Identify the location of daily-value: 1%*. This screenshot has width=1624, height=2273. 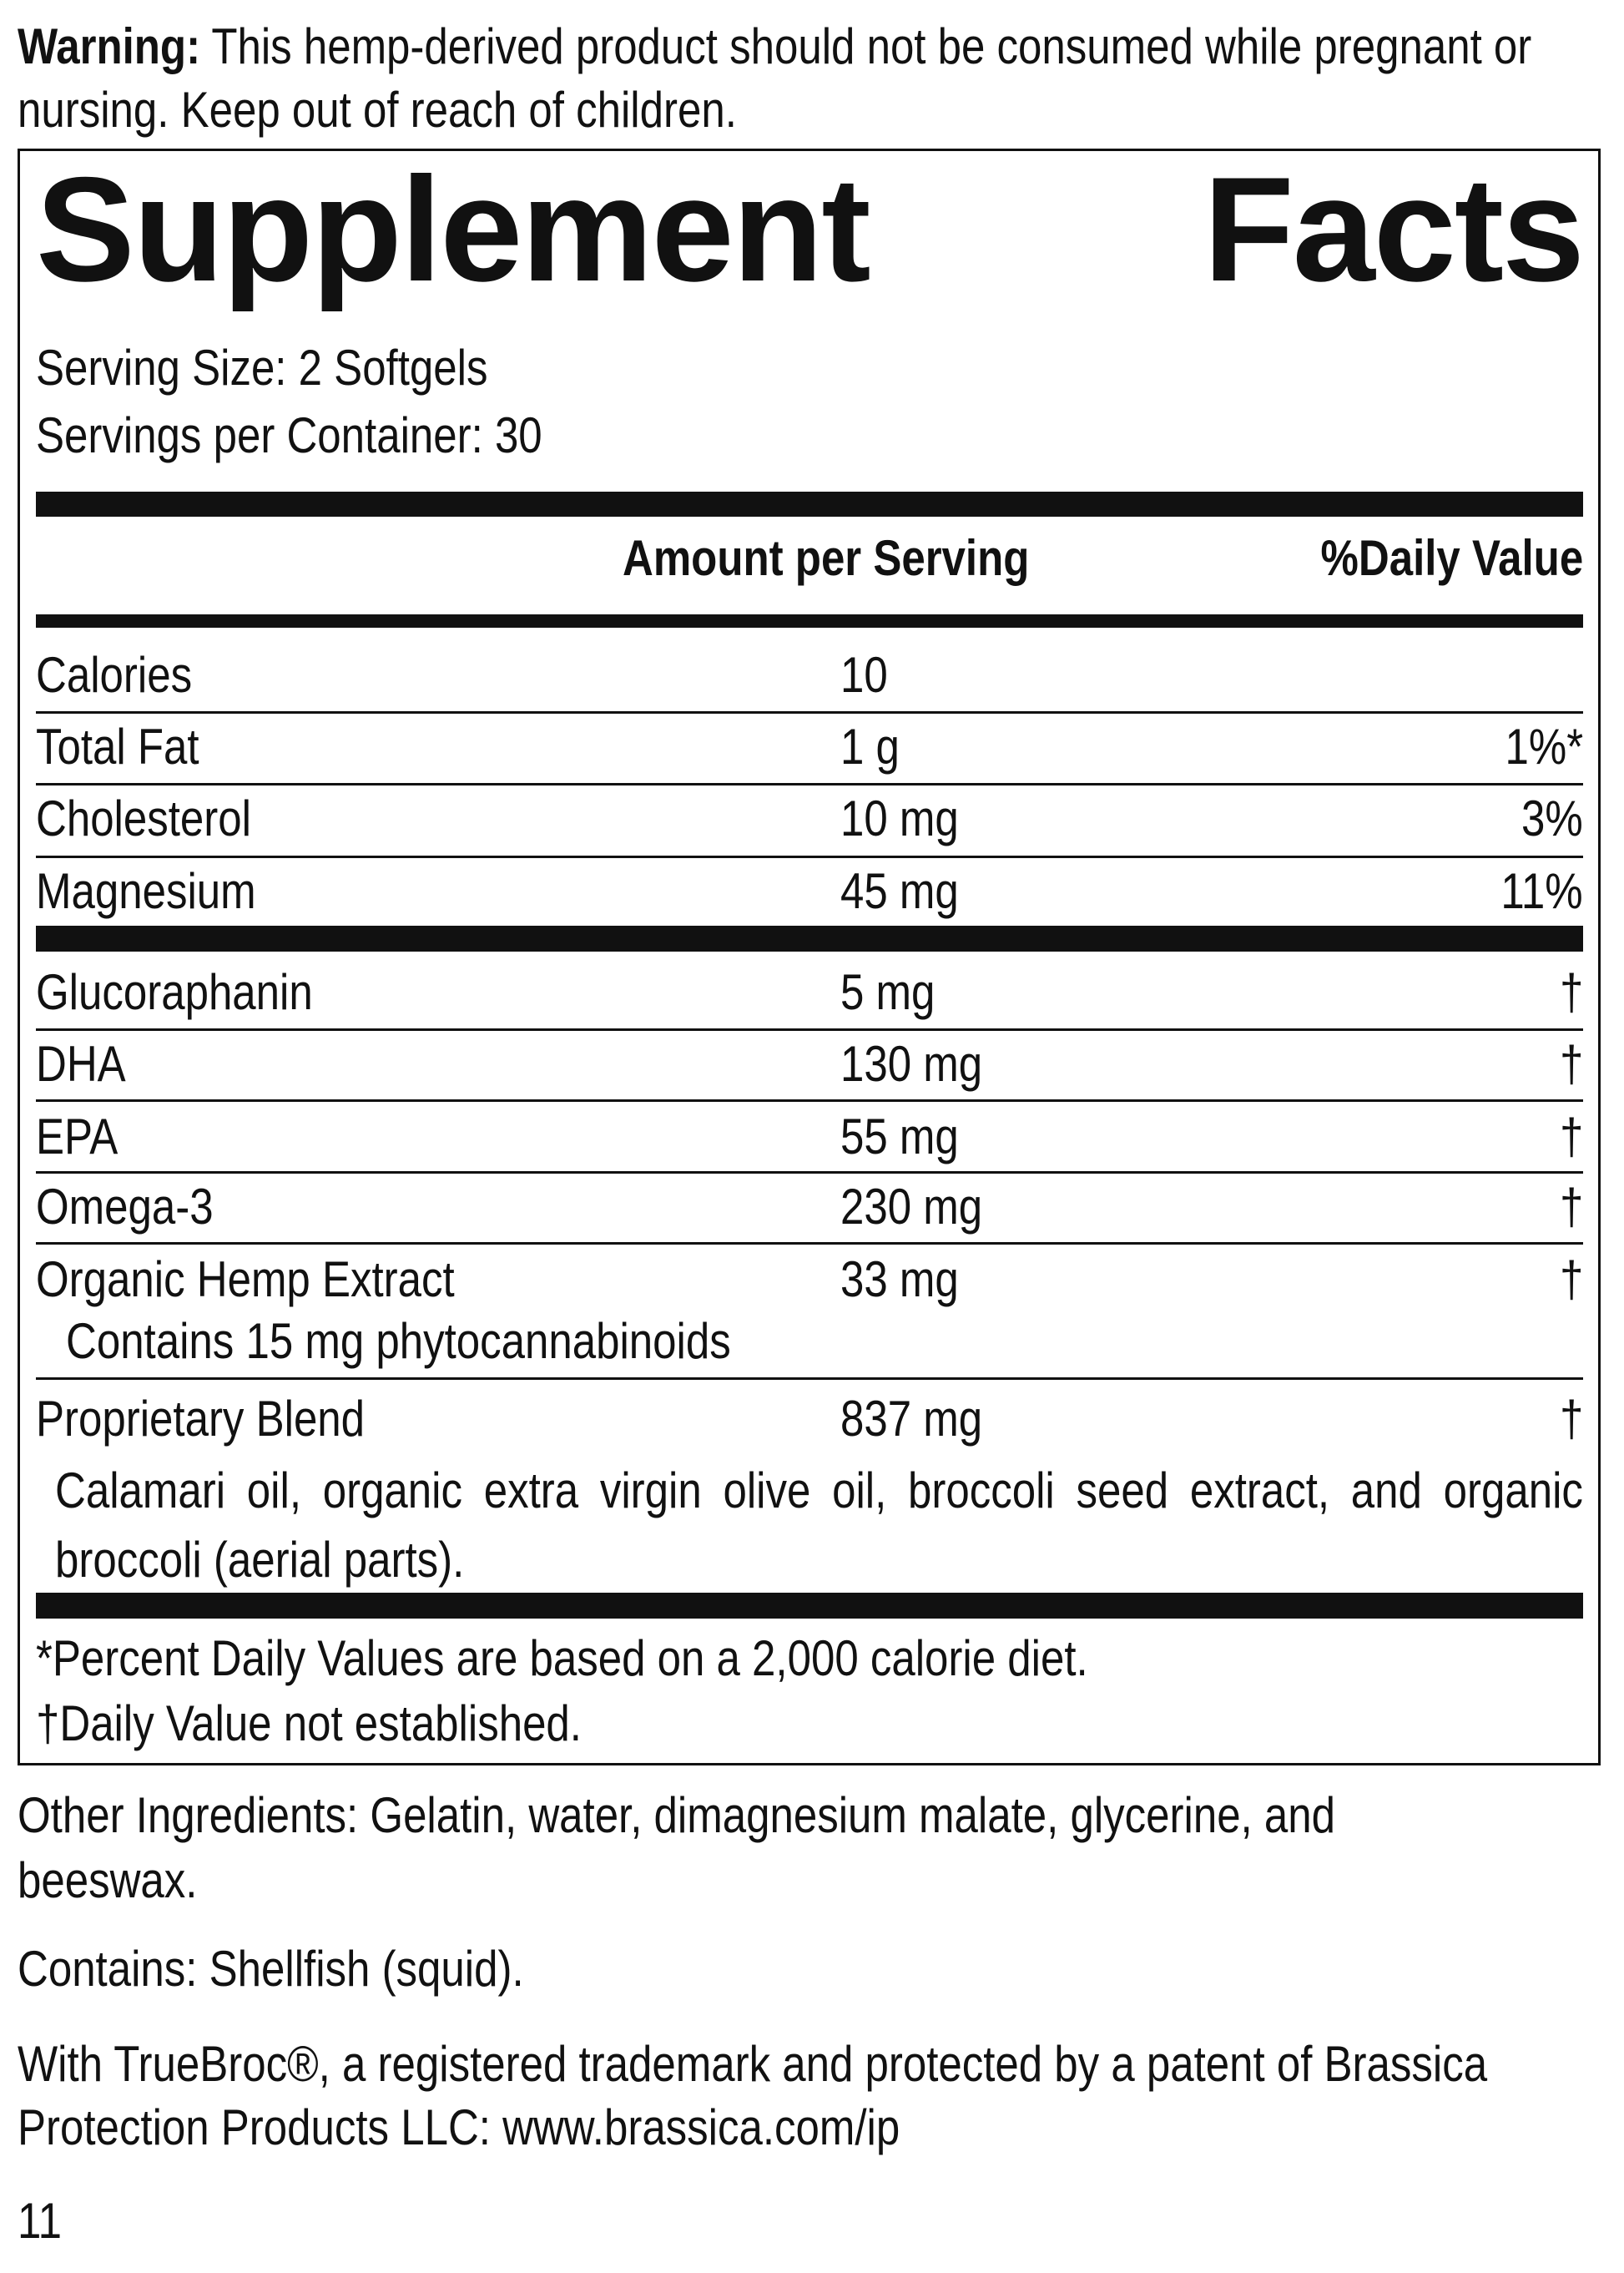
(1544, 747).